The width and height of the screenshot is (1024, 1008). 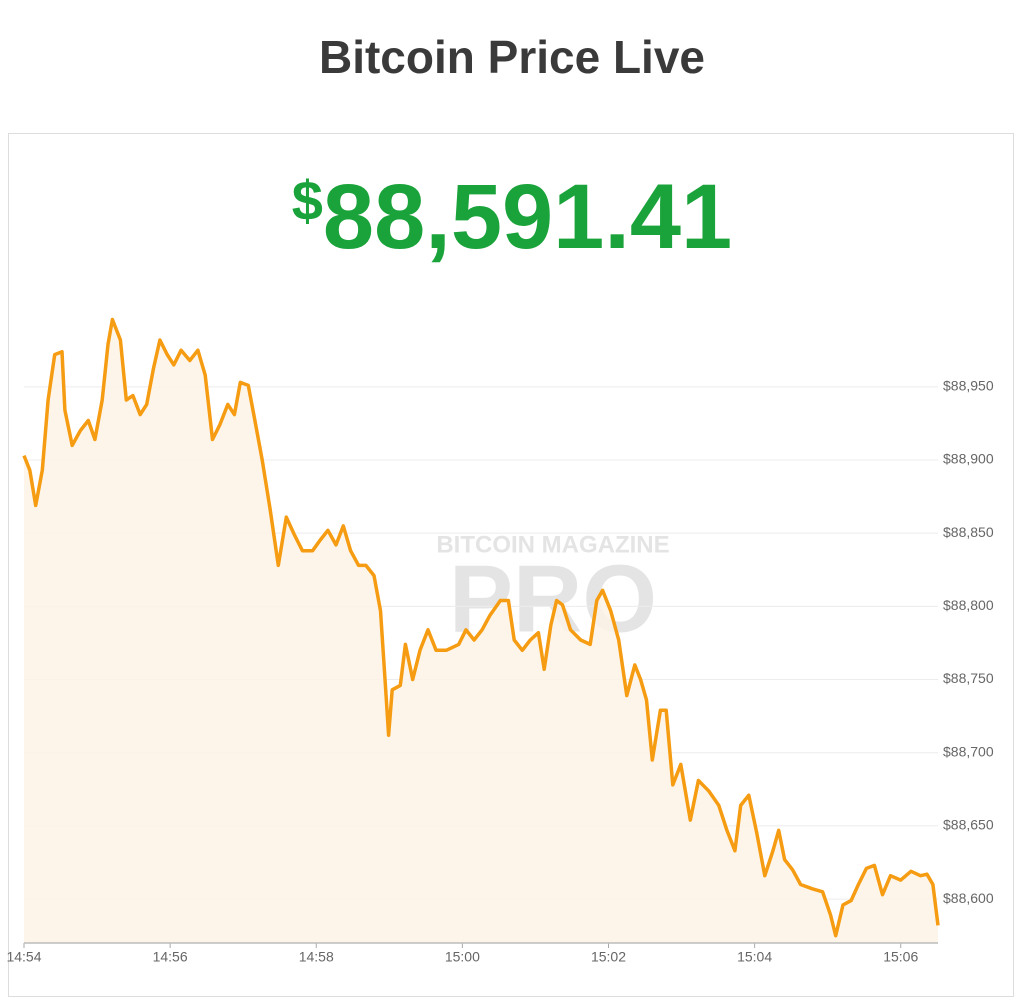 I want to click on x-tick-label: 15:00, so click(x=462, y=957).